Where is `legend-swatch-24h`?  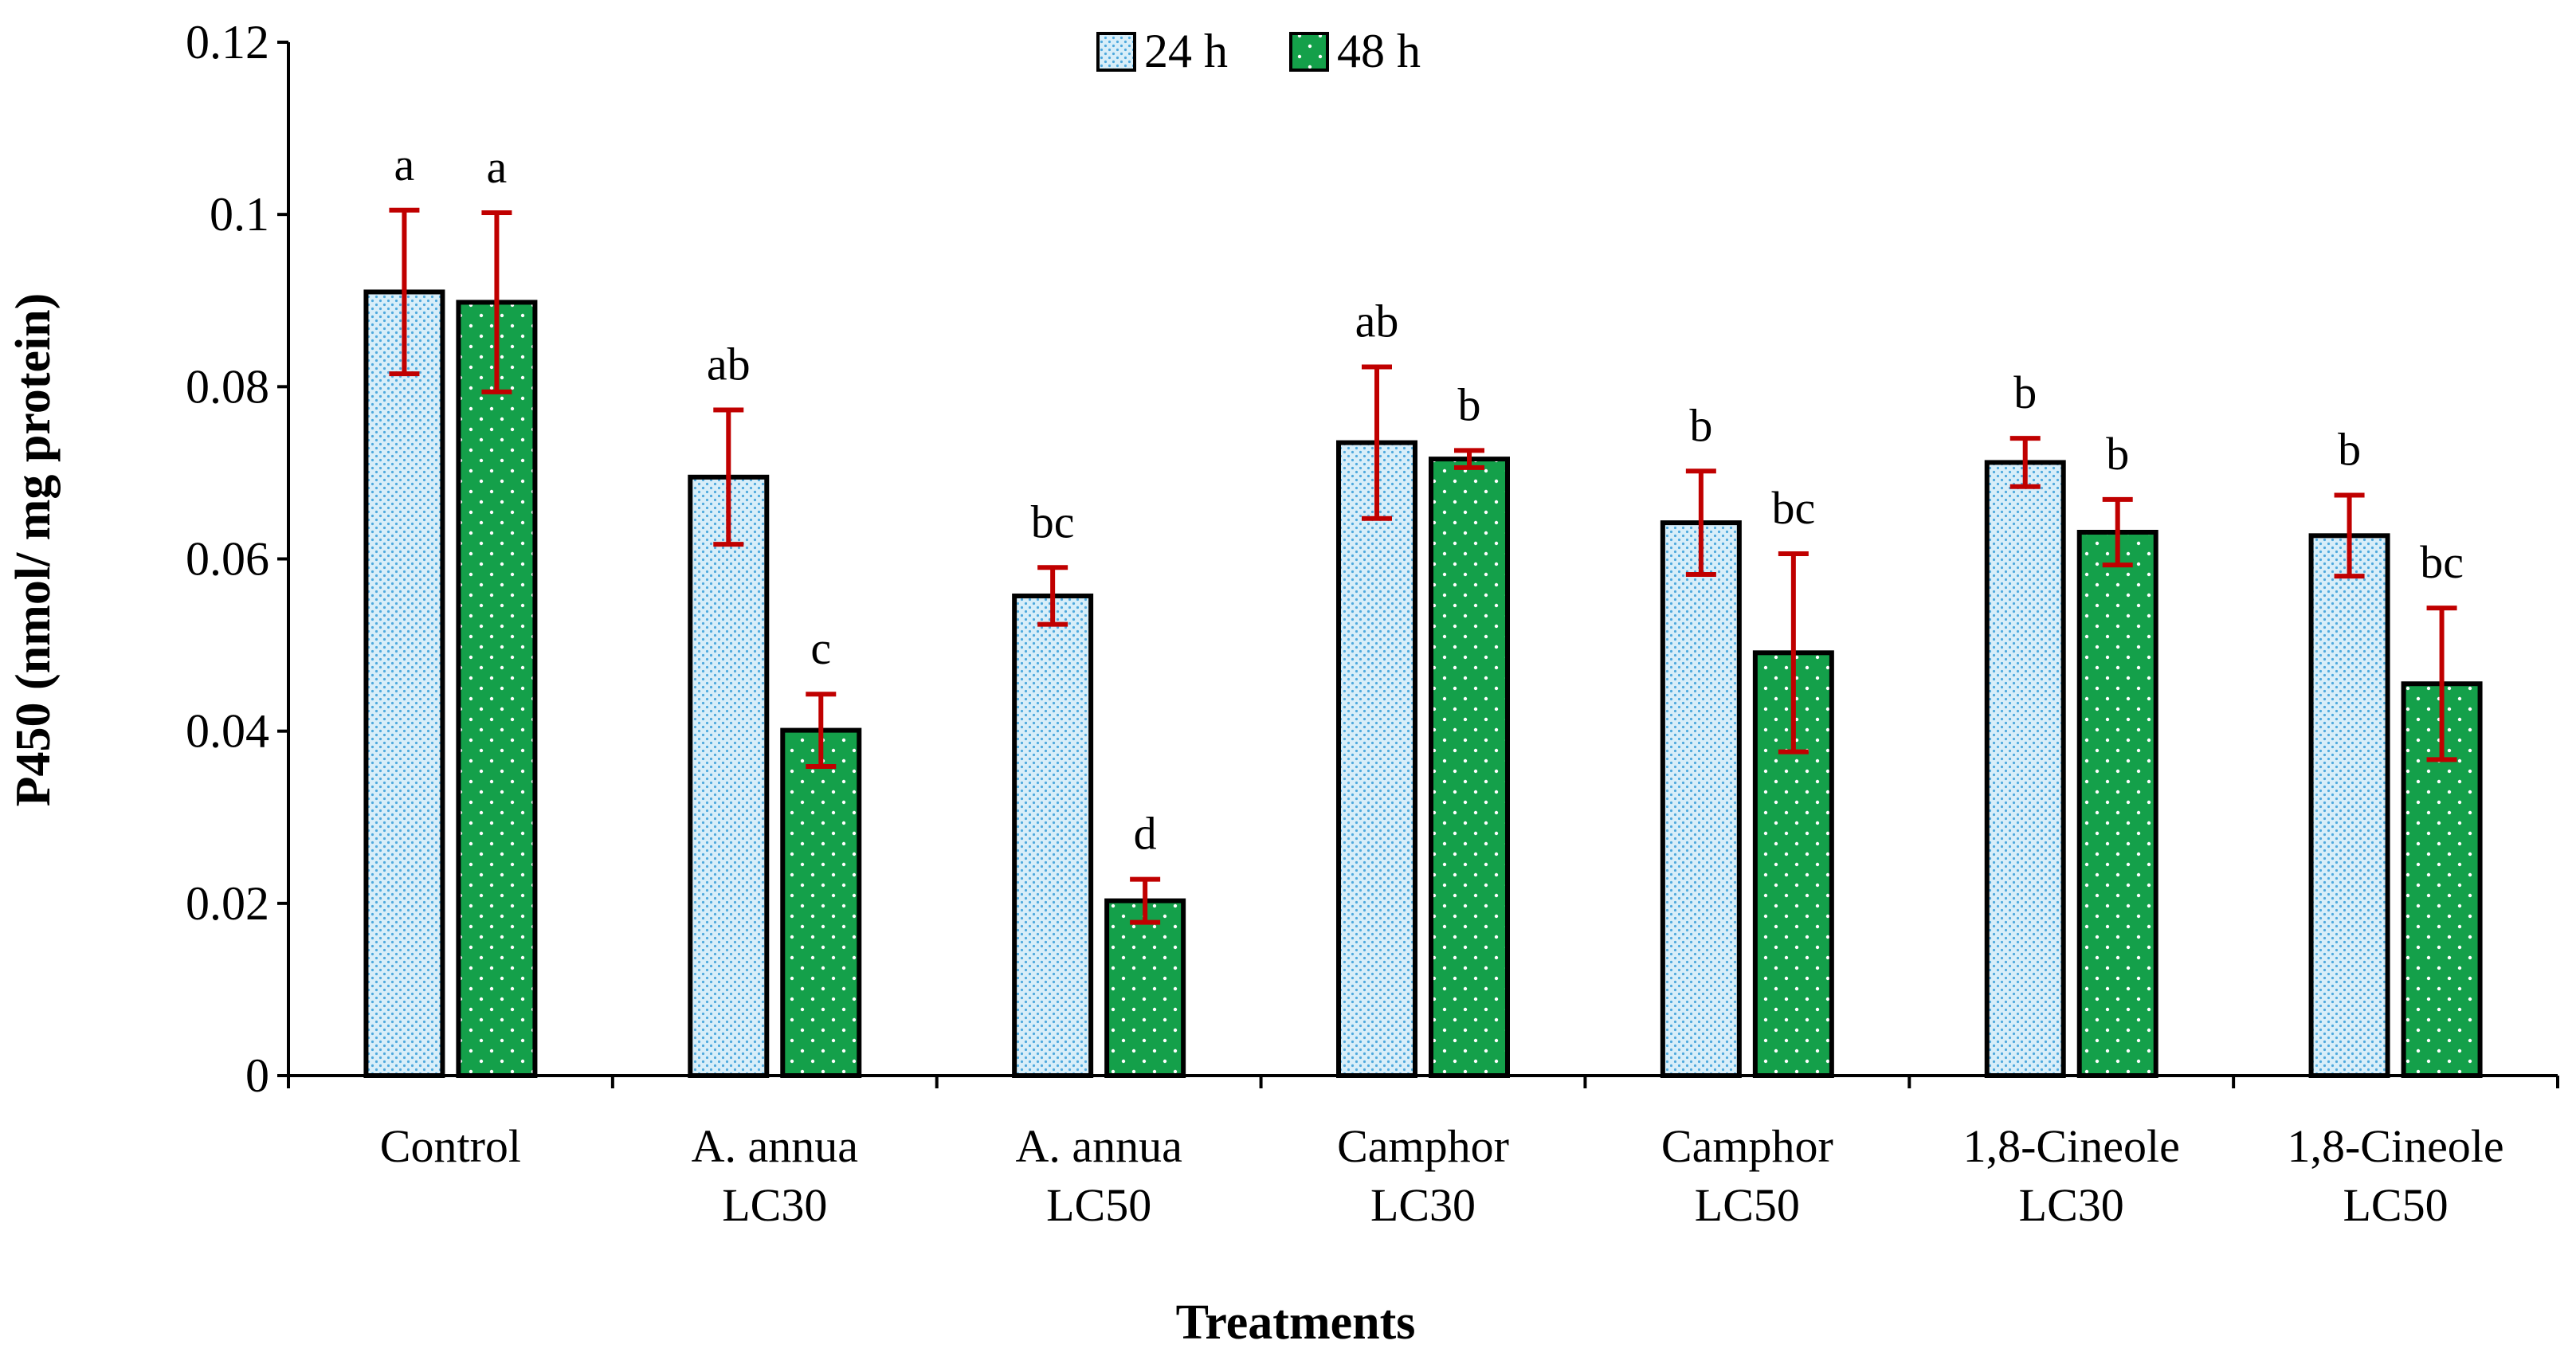 legend-swatch-24h is located at coordinates (1116, 52).